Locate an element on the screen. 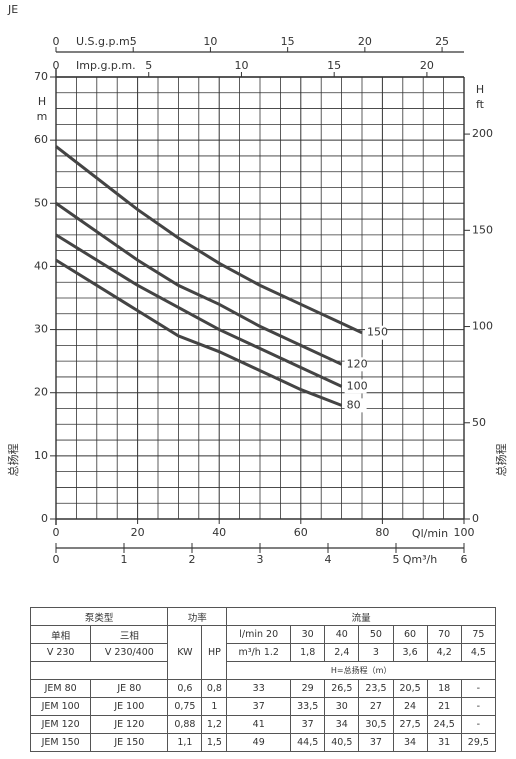  th: m³/h 1.2 is located at coordinates (259, 652).